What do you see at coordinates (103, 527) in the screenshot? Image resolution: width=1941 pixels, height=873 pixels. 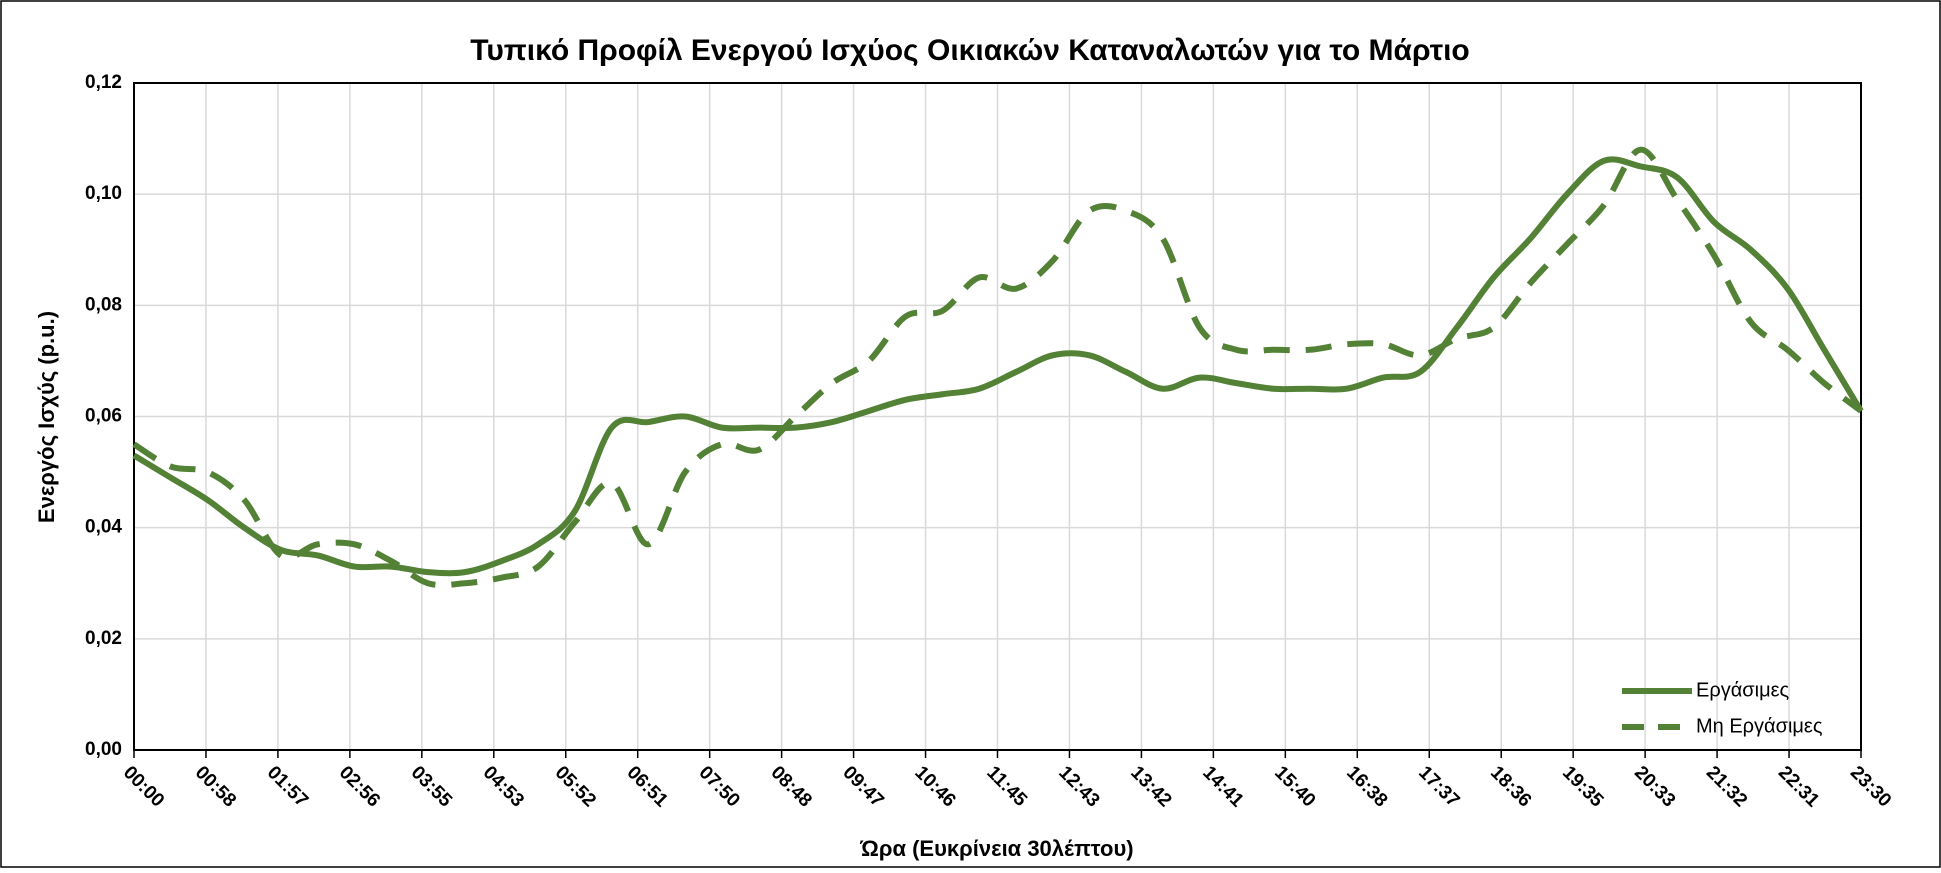 I see `y-tick-label: 0,04` at bounding box center [103, 527].